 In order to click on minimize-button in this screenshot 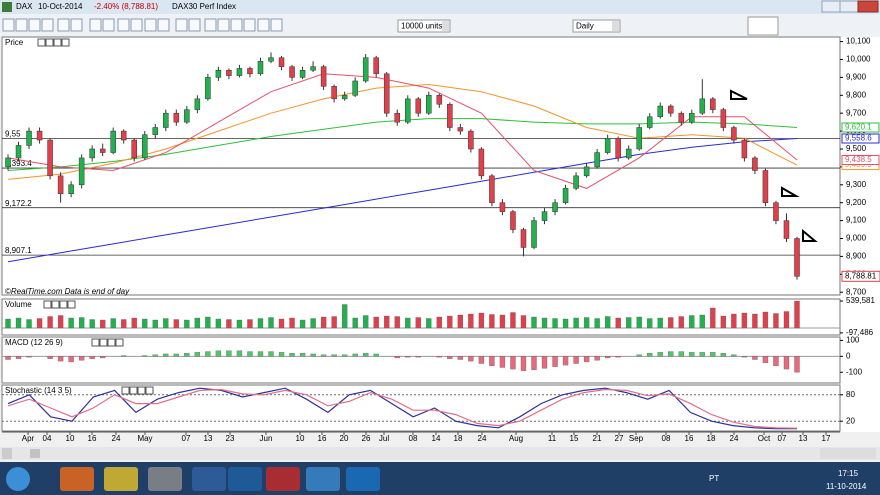, I will do `click(831, 6)`.